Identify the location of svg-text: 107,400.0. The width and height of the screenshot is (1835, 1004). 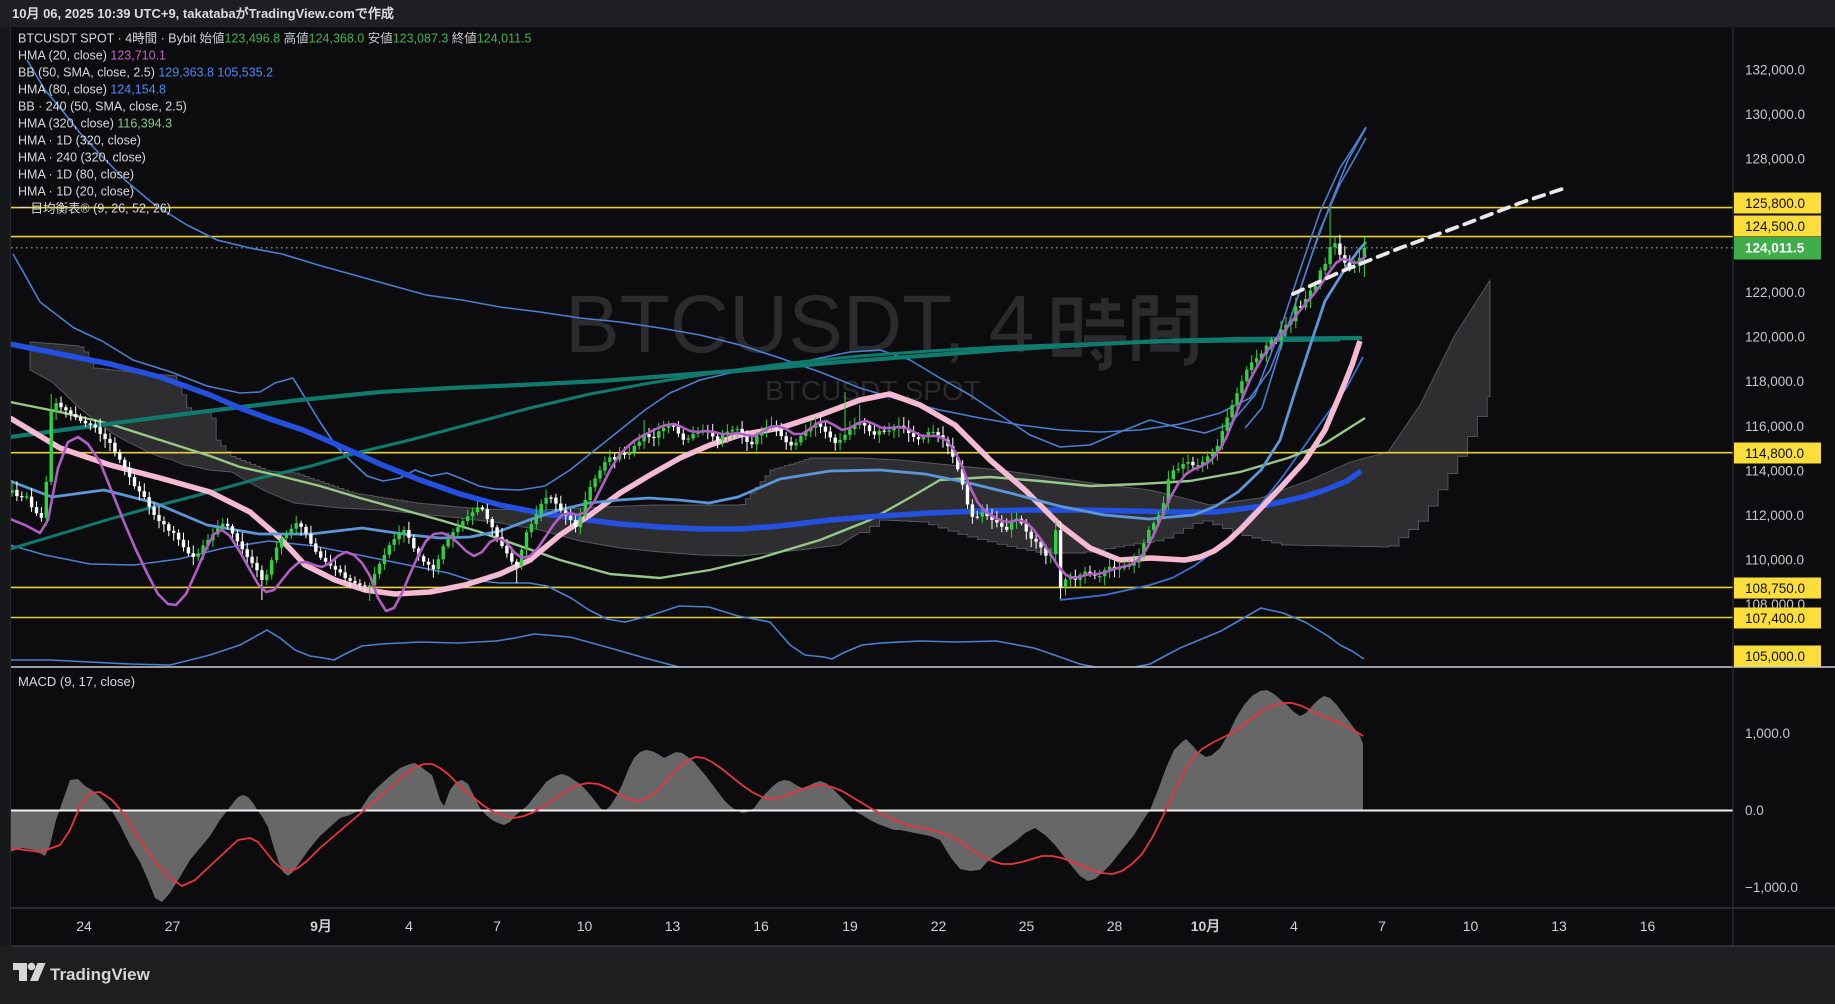
(1775, 618).